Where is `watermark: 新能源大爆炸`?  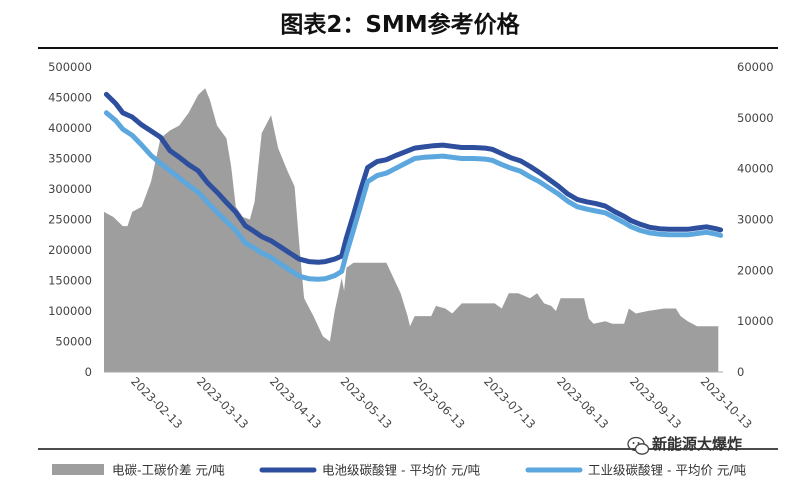
watermark: 新能源大爆炸 is located at coordinates (684, 445).